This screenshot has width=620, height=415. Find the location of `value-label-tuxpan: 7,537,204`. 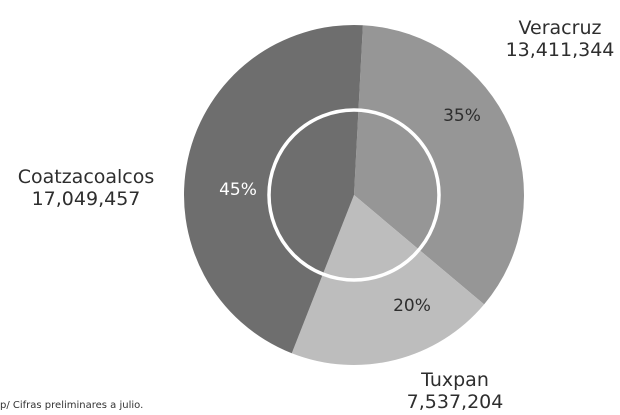

value-label-tuxpan: 7,537,204 is located at coordinates (455, 402).